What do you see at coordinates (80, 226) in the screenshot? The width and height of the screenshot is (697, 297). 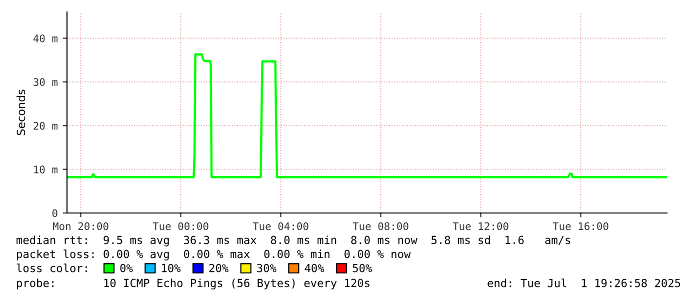 I see `x-tick-label: Mon 20:00` at bounding box center [80, 226].